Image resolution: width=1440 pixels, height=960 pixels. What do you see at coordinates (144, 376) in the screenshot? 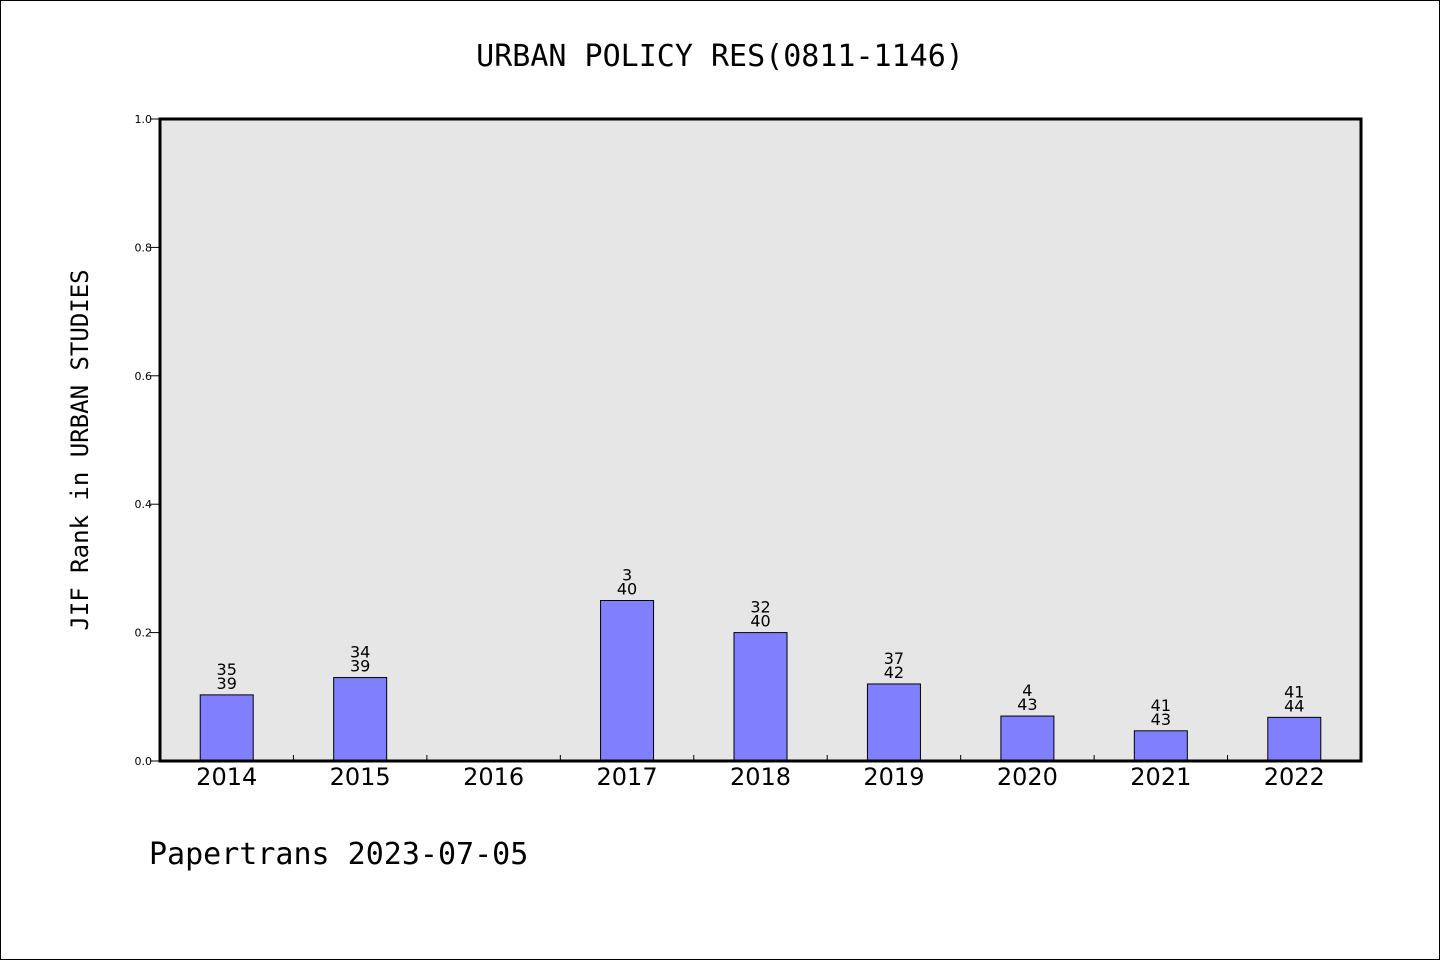
I see `y-tick-label: 0.6` at bounding box center [144, 376].